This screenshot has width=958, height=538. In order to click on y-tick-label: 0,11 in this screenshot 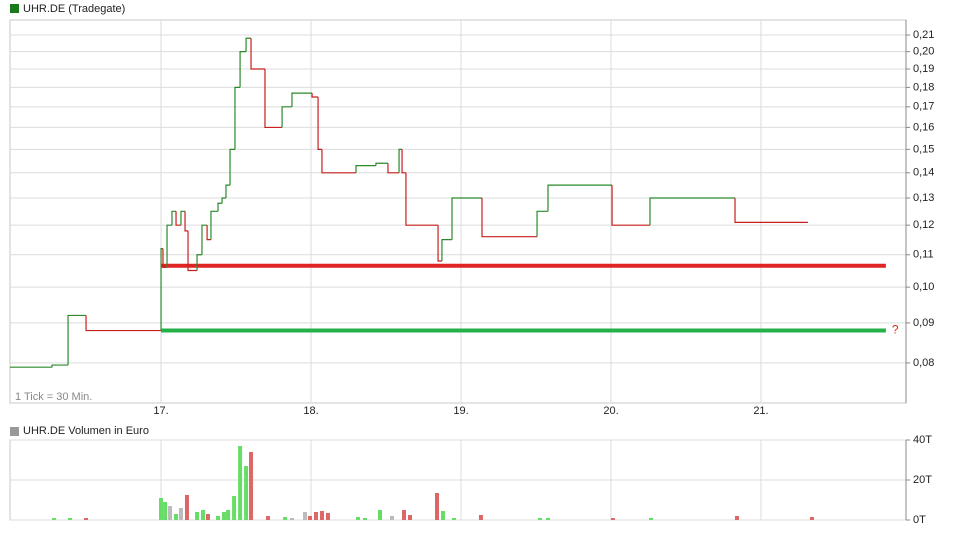, I will do `click(923, 255)`.